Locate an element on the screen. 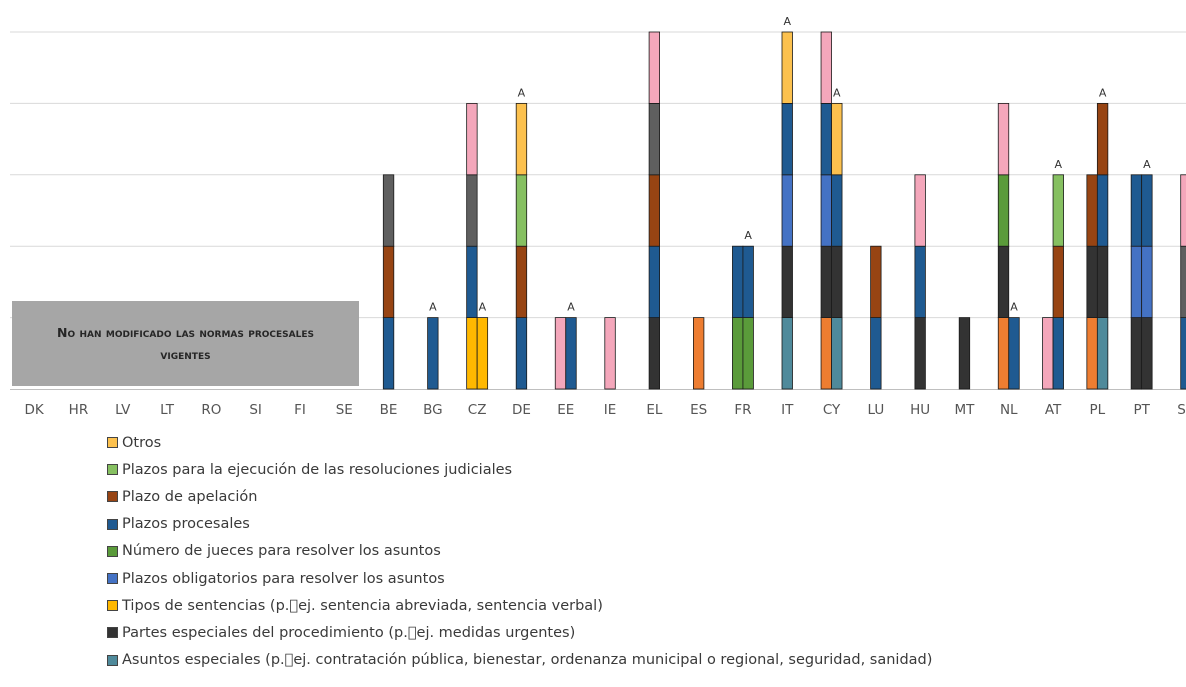 The width and height of the screenshot is (1186, 687). x-tick-label: PL is located at coordinates (1098, 410).